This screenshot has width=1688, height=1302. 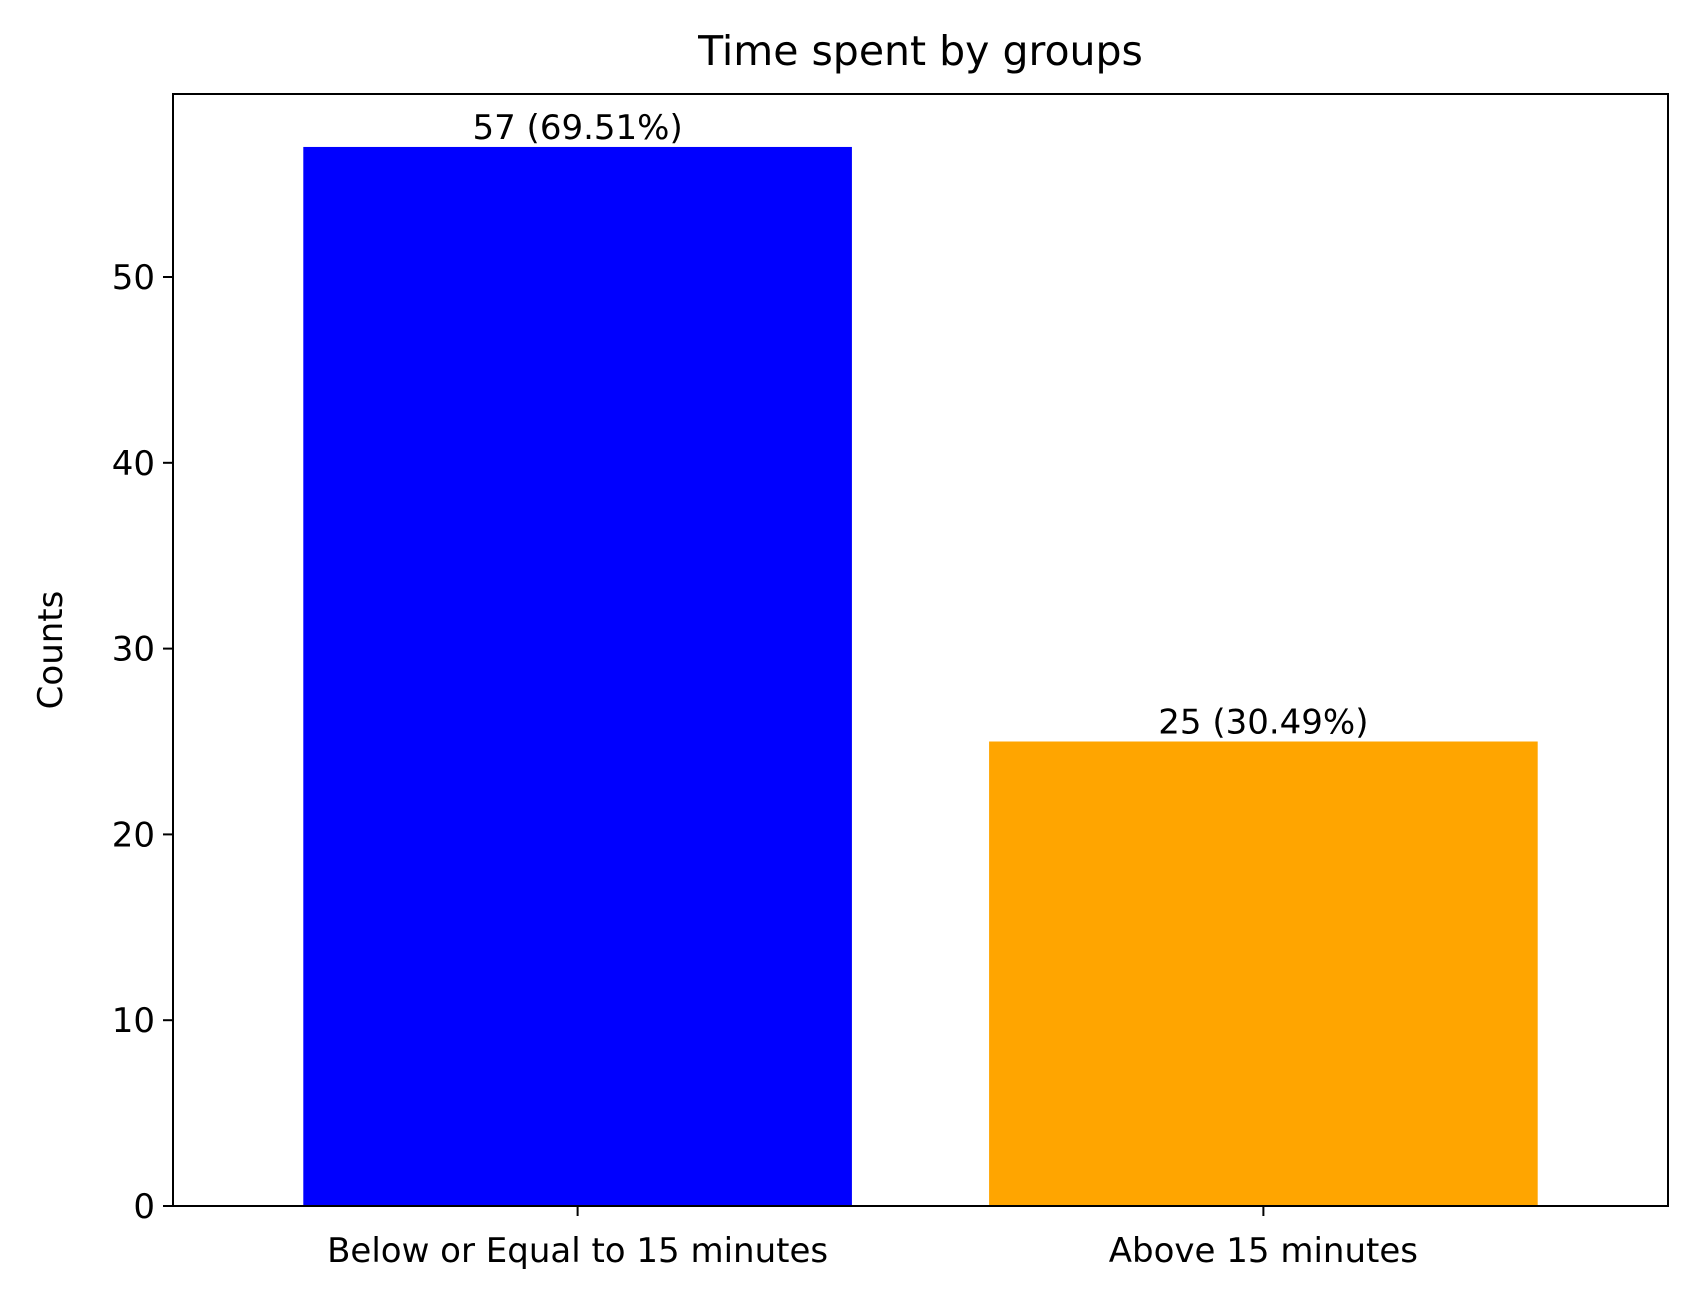 I want to click on y-tick-label-0: 0, so click(x=144, y=1207).